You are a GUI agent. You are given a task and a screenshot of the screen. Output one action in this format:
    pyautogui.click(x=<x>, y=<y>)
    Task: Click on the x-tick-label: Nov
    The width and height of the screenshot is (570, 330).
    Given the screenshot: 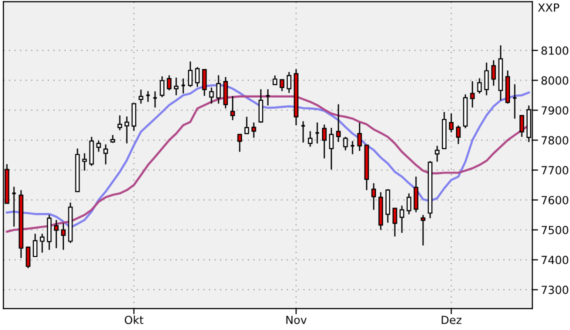 What is the action you would take?
    pyautogui.click(x=296, y=320)
    